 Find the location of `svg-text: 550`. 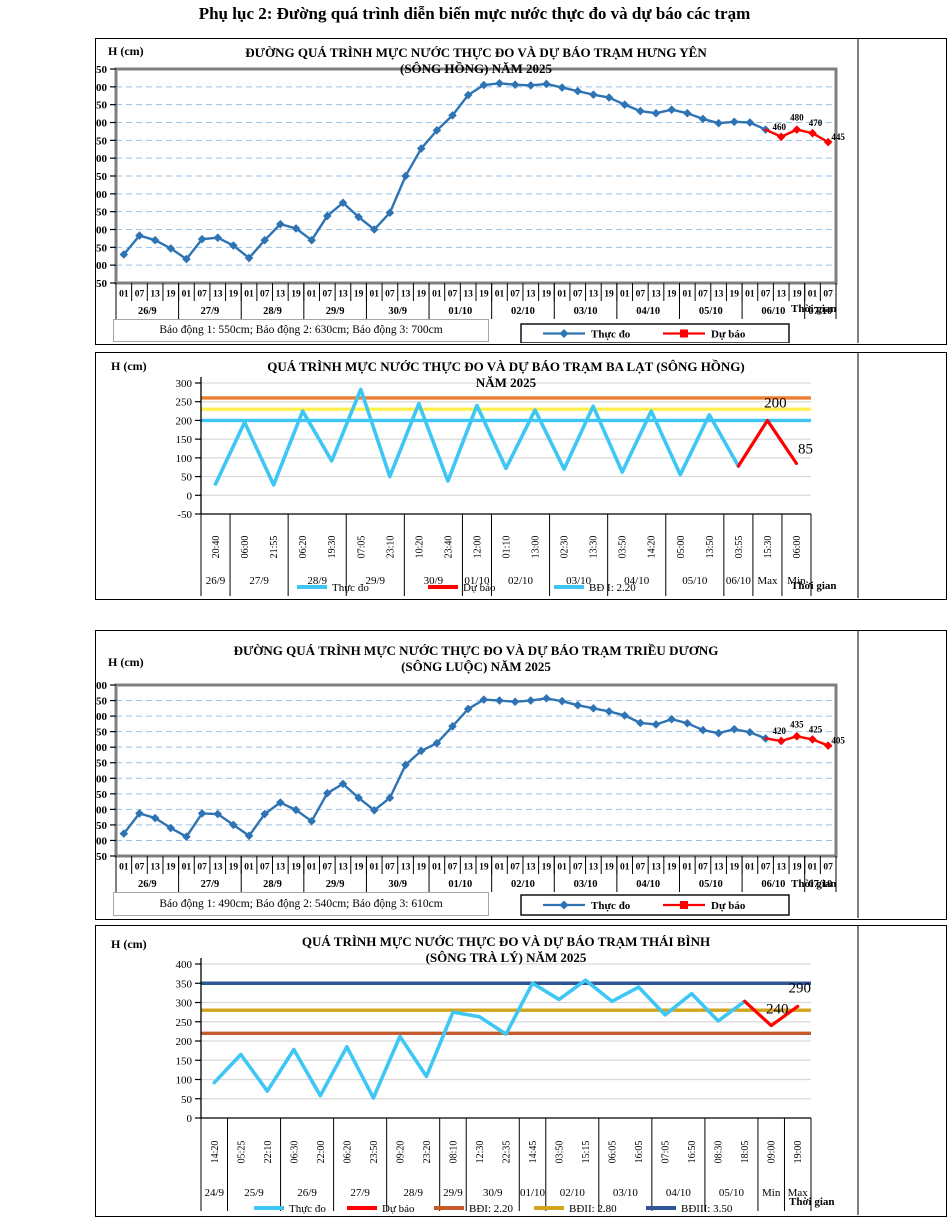

svg-text: 550 is located at coordinates (102, 702).